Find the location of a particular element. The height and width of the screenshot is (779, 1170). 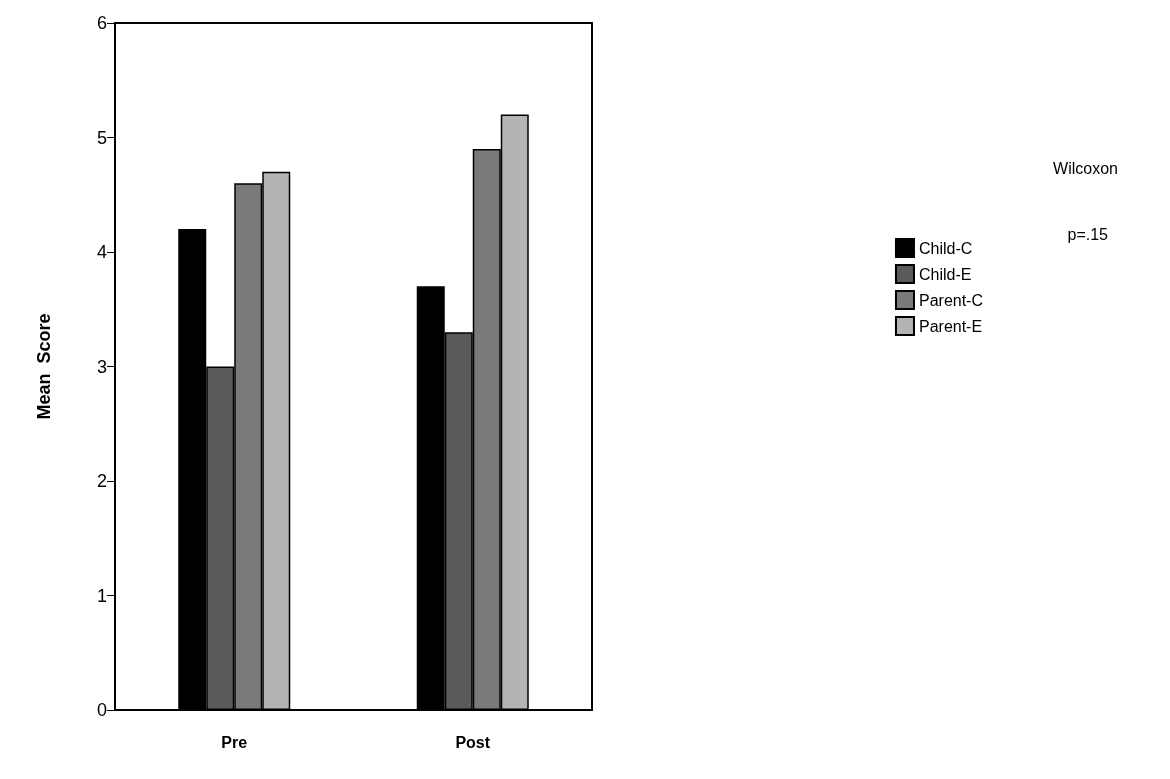

y-tick-label: 1 is located at coordinates (101, 595).